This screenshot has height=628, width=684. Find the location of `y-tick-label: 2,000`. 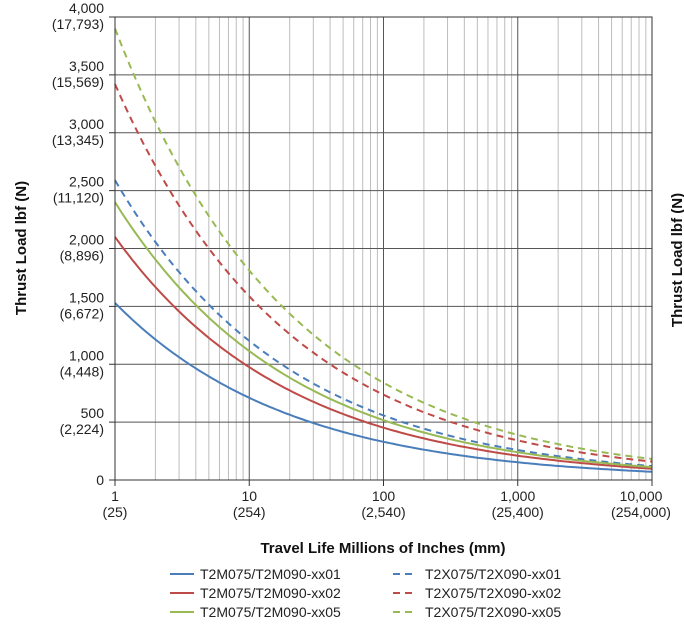

y-tick-label: 2,000 is located at coordinates (86, 240).